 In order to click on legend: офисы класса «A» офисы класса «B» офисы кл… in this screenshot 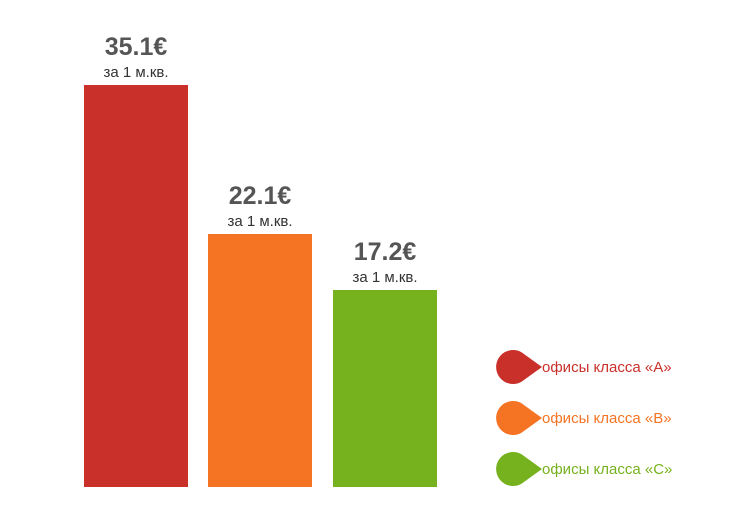, I will do `click(584, 418)`.